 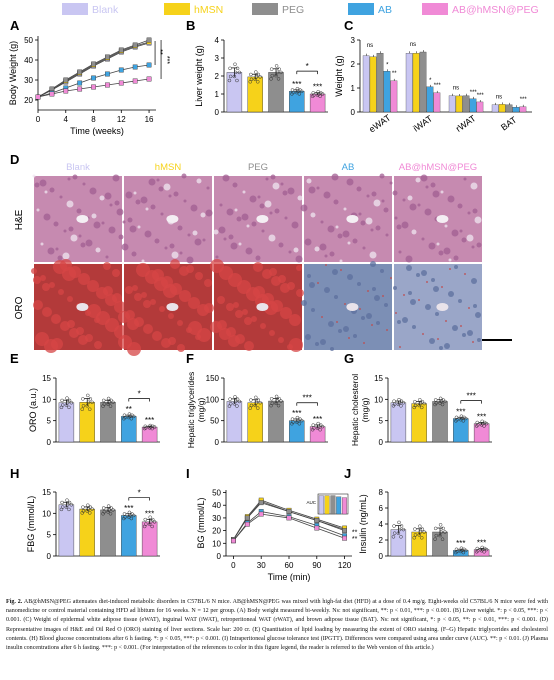 What do you see at coordinates (353, 64) in the screenshot?
I see `y-tick-label: 2` at bounding box center [353, 64].